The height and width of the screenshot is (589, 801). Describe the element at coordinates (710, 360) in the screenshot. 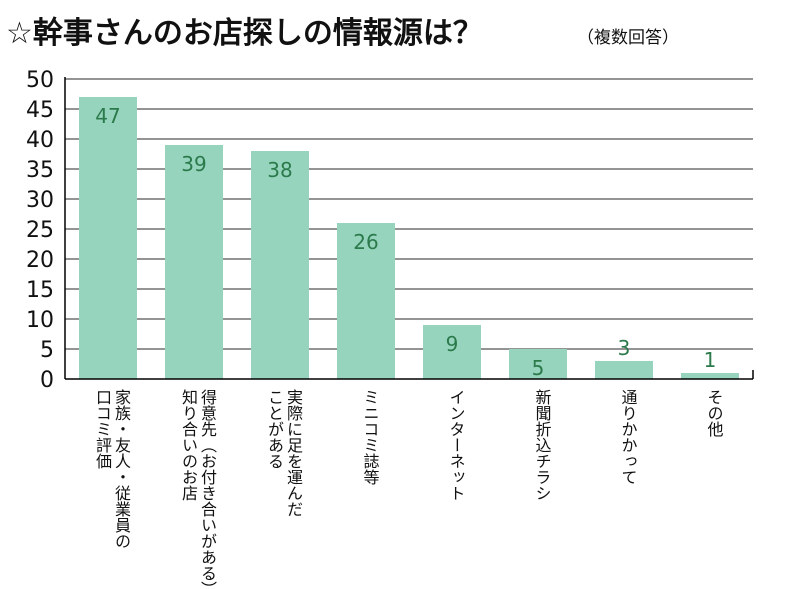

I see `bar-value-label: 1` at that location.